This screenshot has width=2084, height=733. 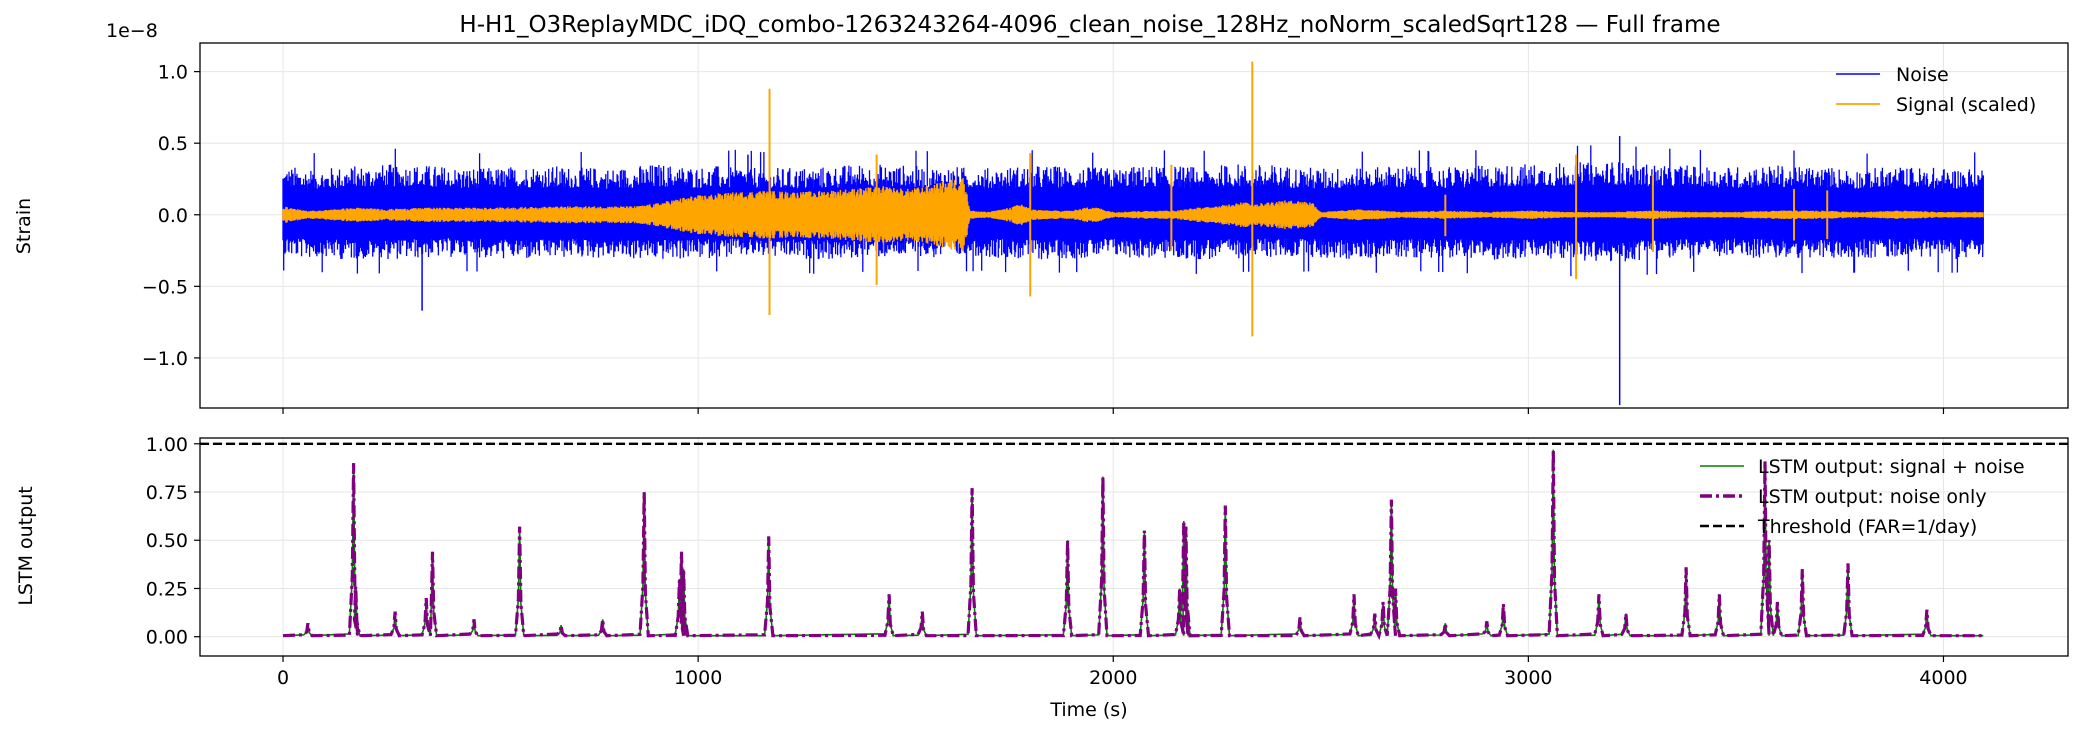 I want to click on lstm-x-tick-label: 0, so click(x=283, y=678).